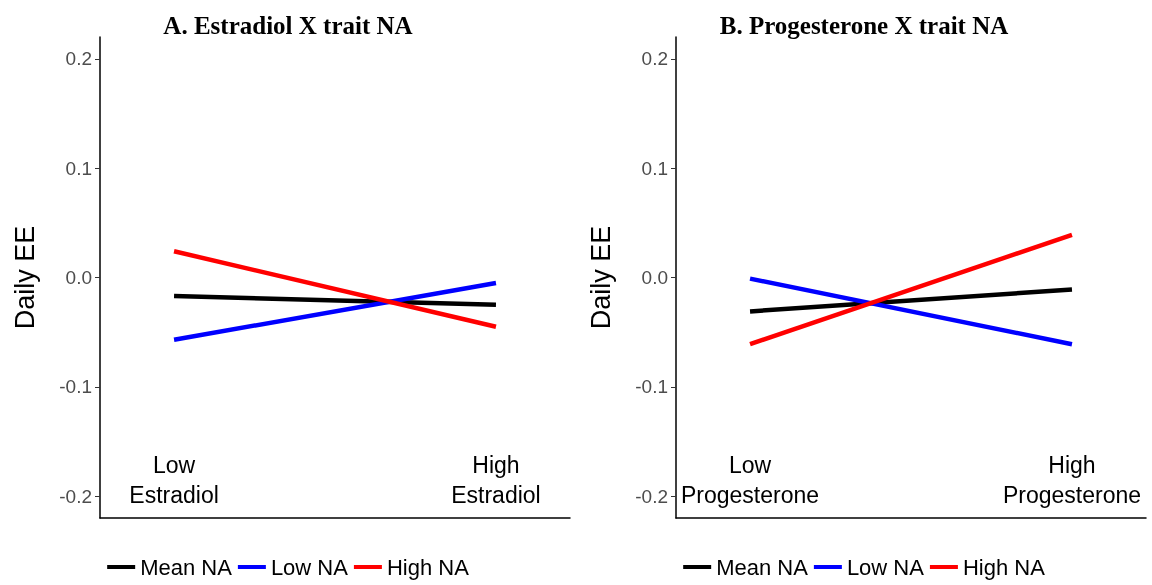 Image resolution: width=1152 pixels, height=585 pixels. Describe the element at coordinates (496, 480) in the screenshot. I see `x-tick-label: High Estradiol` at that location.